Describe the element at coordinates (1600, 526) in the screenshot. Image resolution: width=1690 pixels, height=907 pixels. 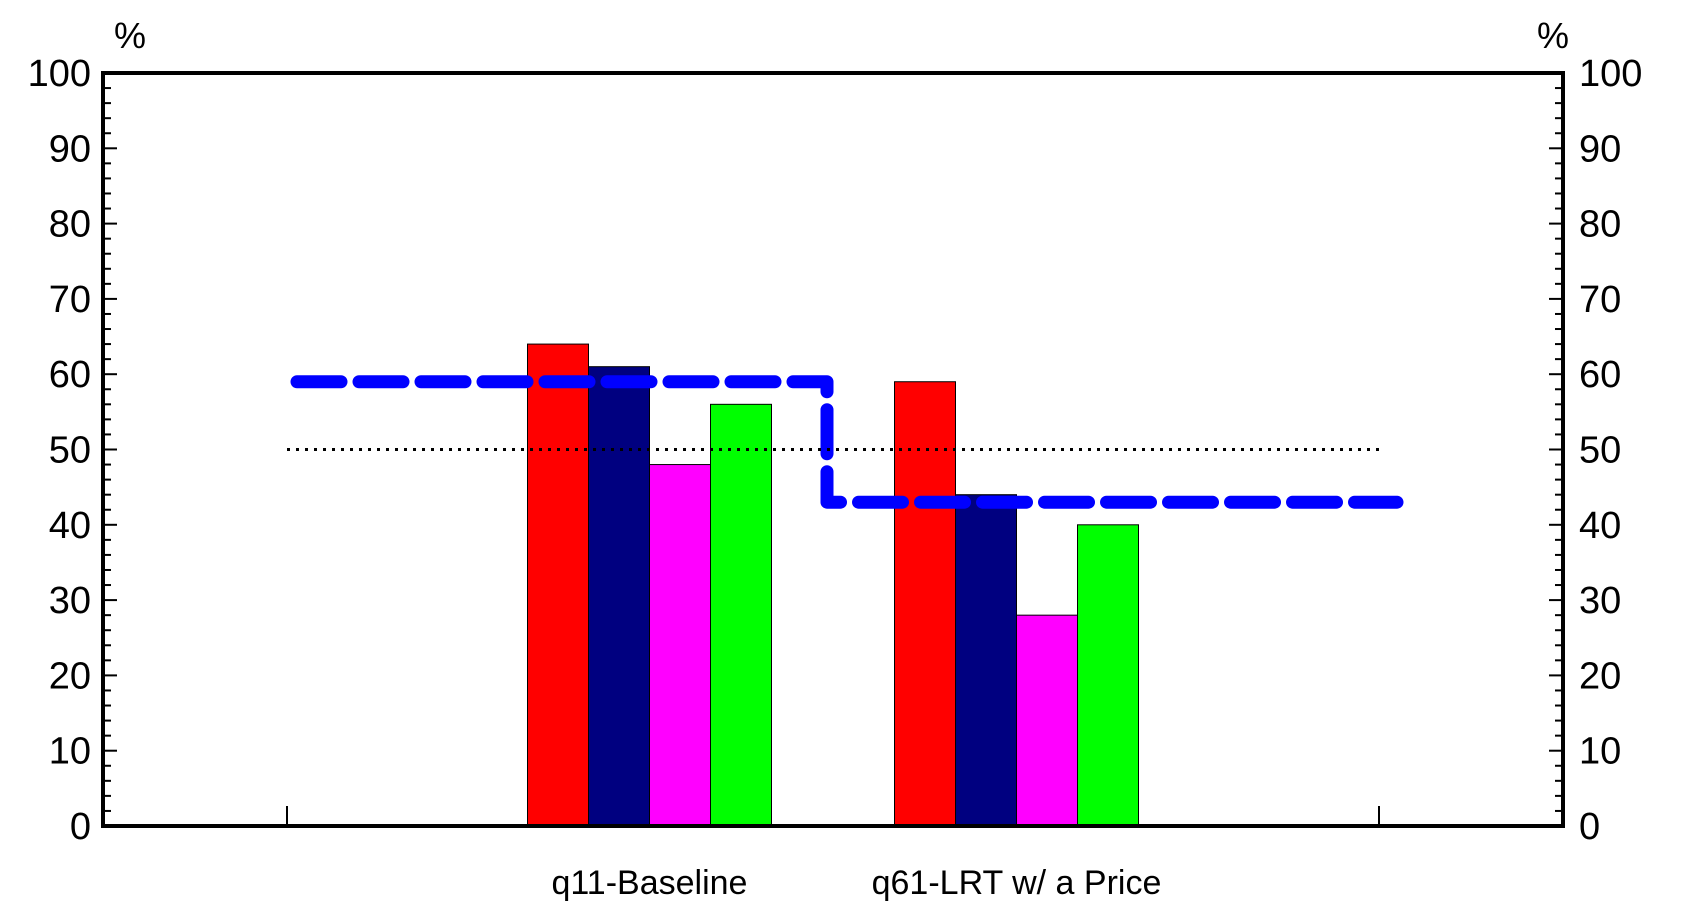
I see `y-tick-label-right: 40` at that location.